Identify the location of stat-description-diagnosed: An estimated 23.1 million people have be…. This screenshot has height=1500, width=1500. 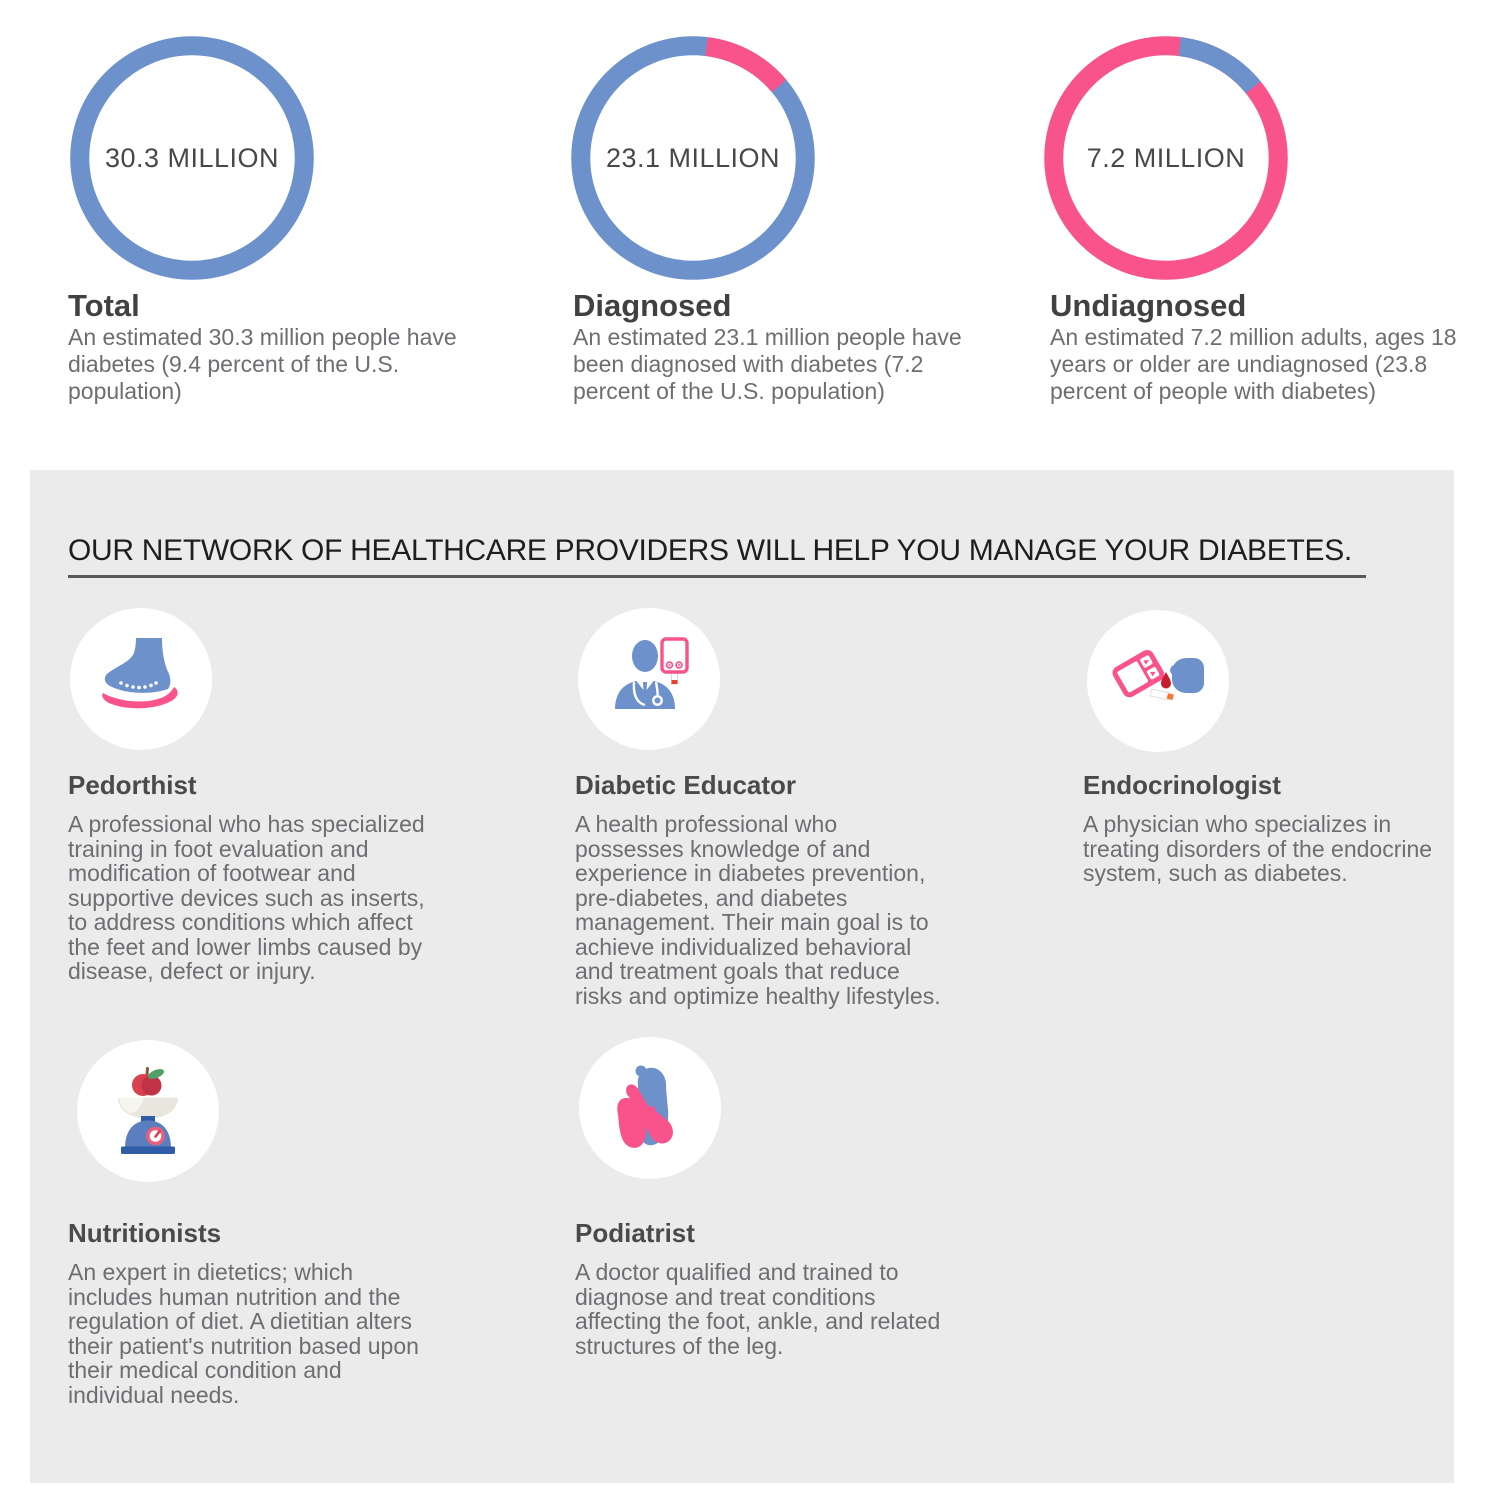
(767, 364).